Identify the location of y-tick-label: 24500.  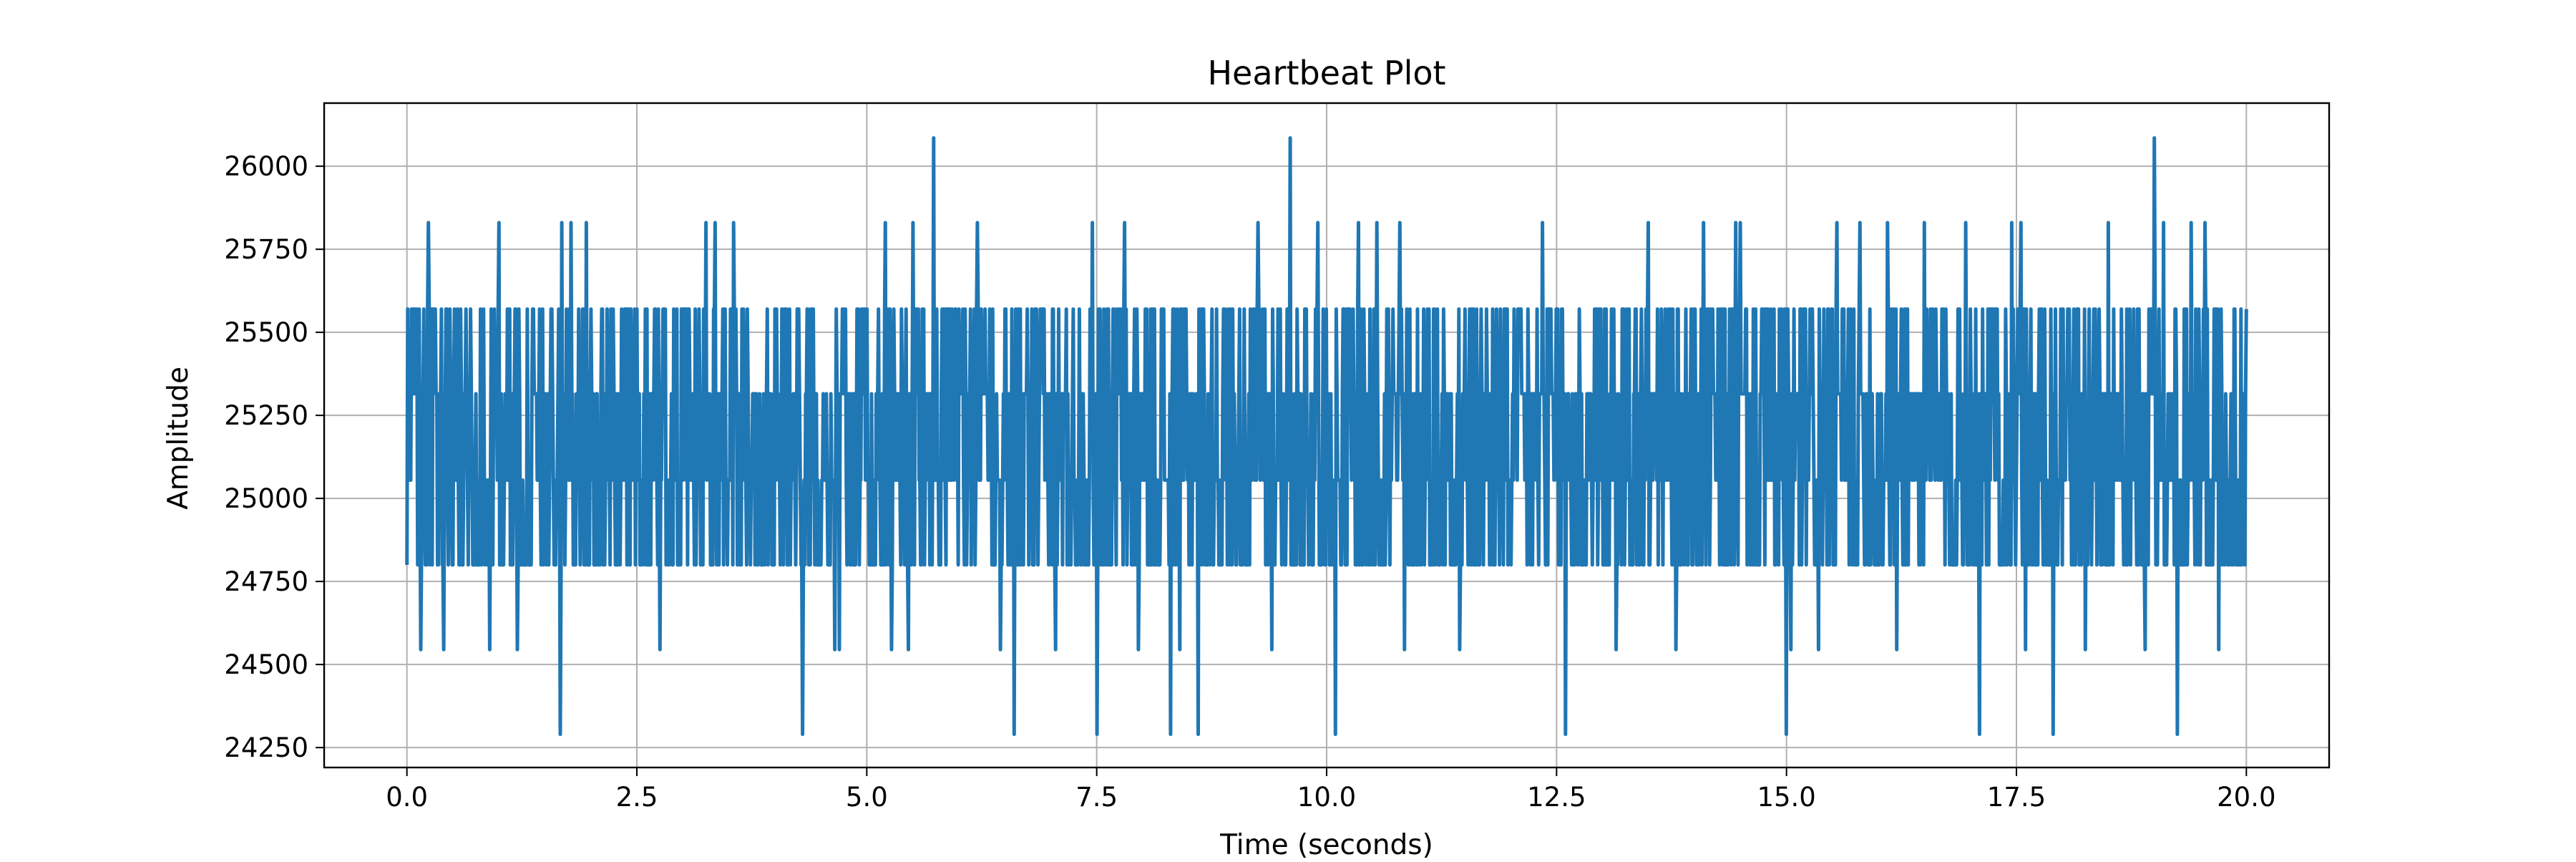
(266, 664).